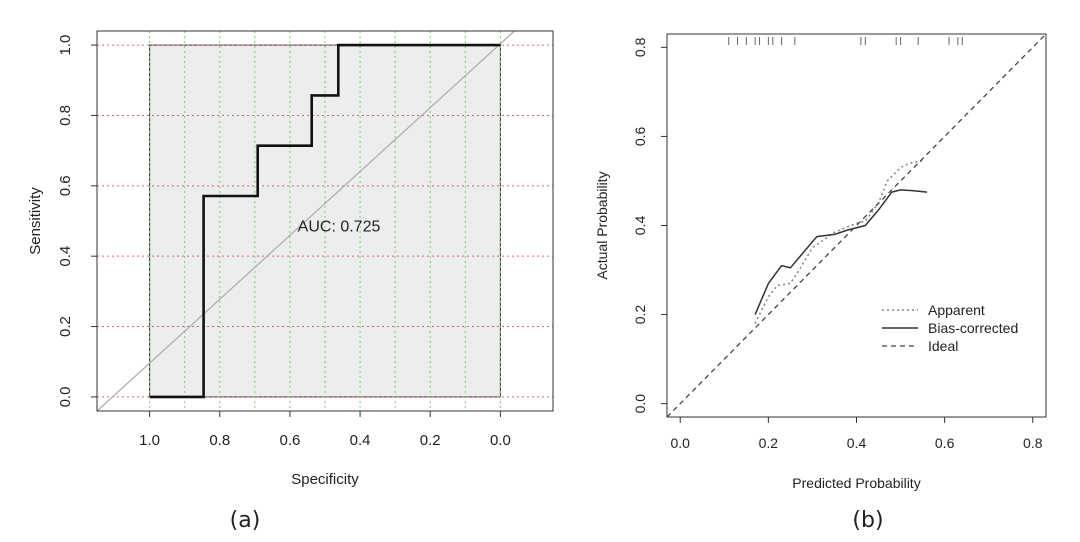 This screenshot has width=1080, height=542. I want to click on x-axis-title: Specificity, so click(325, 479).